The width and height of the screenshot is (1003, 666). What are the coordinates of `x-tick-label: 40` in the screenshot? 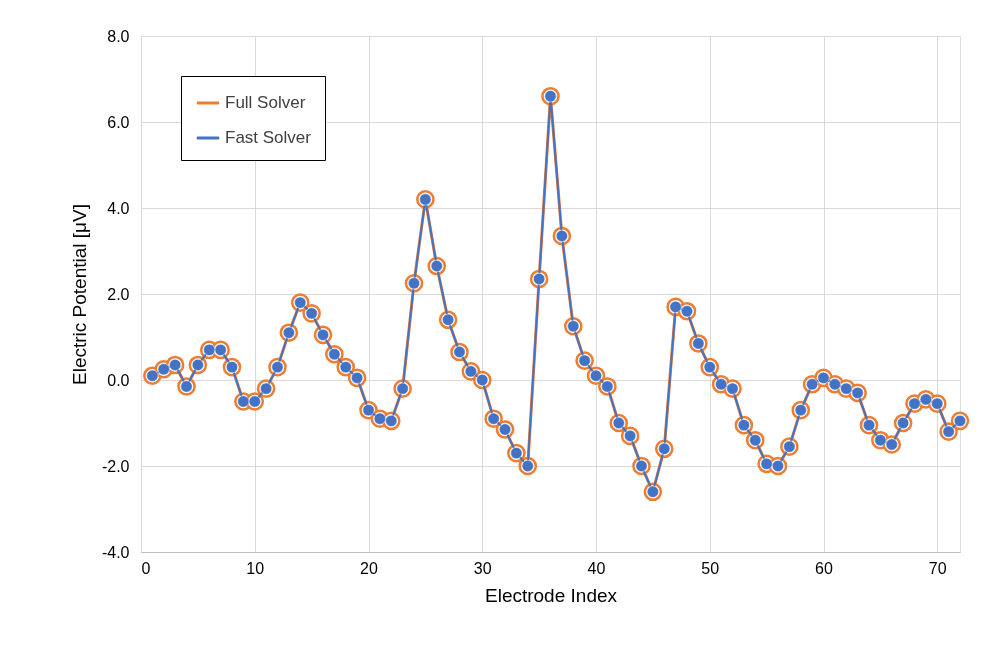 It's located at (596, 568).